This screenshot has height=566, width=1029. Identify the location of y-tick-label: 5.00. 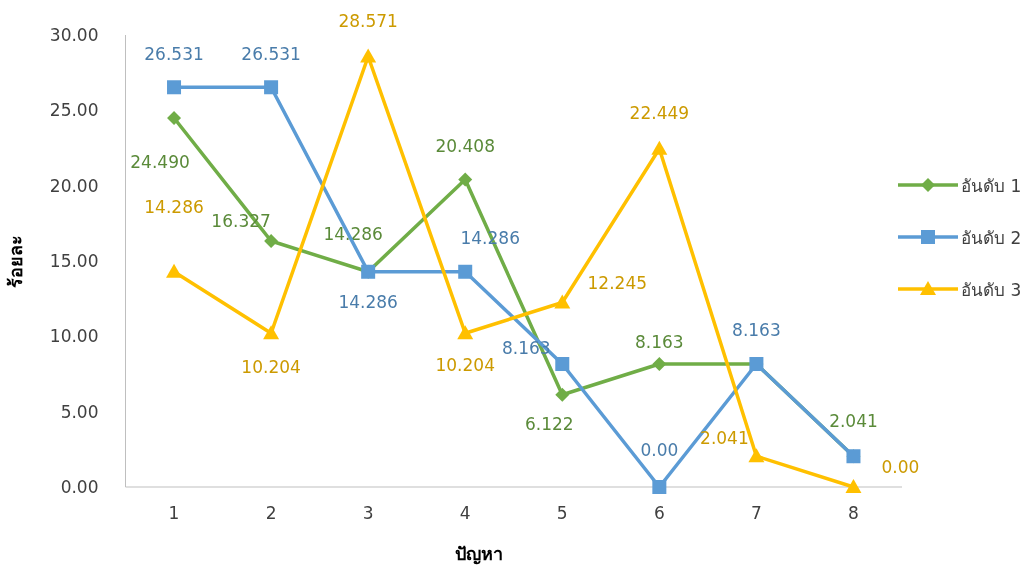
(79, 411).